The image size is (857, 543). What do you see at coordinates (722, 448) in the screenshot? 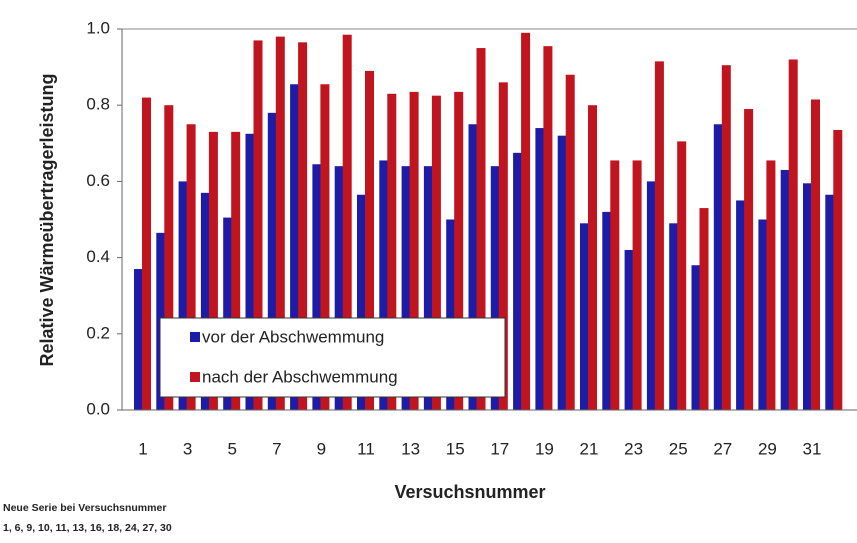
I see `x-tick-label: 27` at bounding box center [722, 448].